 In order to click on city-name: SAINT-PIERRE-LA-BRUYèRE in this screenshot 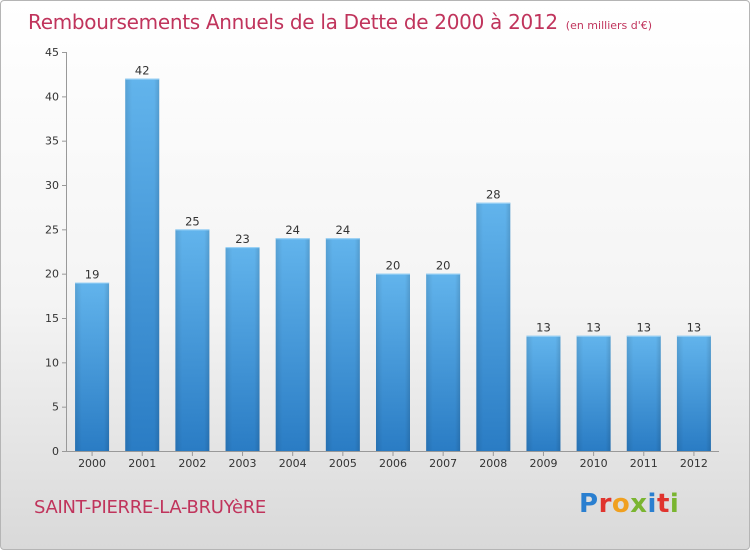, I will do `click(150, 507)`.